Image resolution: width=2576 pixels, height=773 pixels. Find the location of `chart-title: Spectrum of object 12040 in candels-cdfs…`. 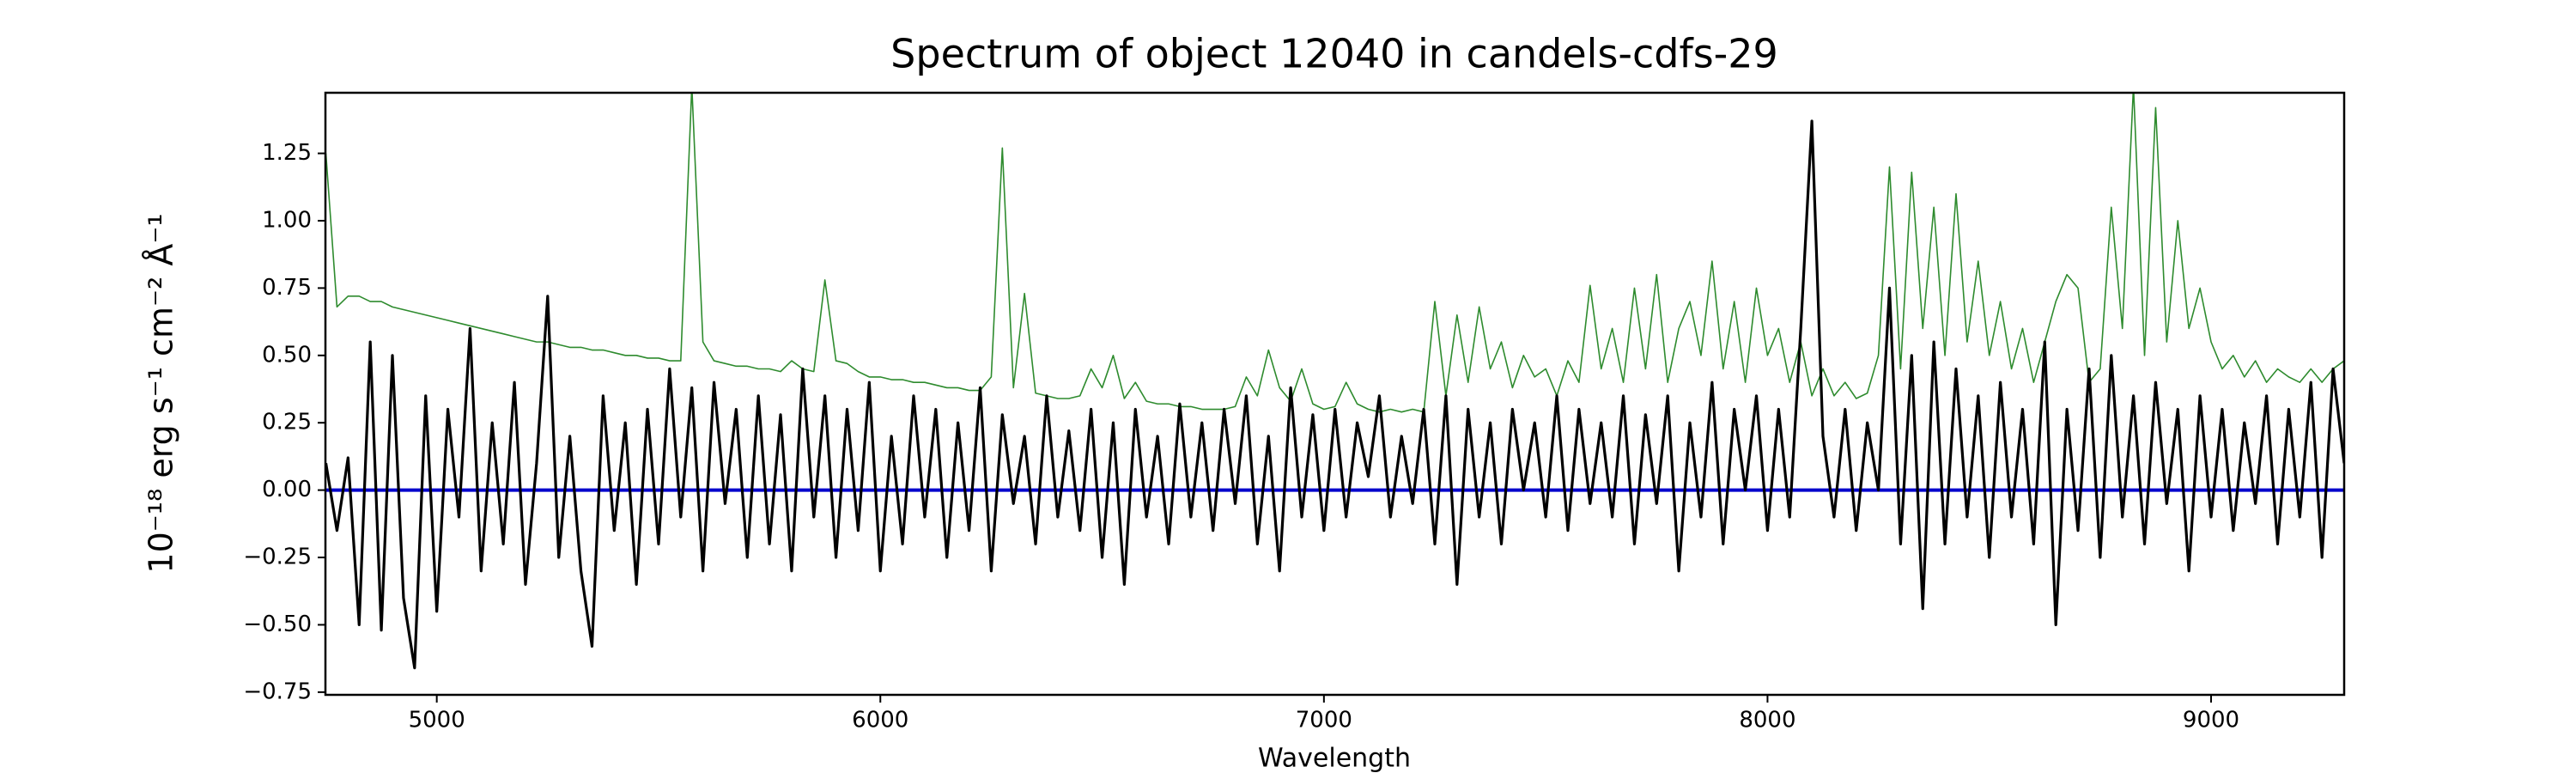

chart-title: Spectrum of object 12040 in candels-cdfs… is located at coordinates (1334, 54).